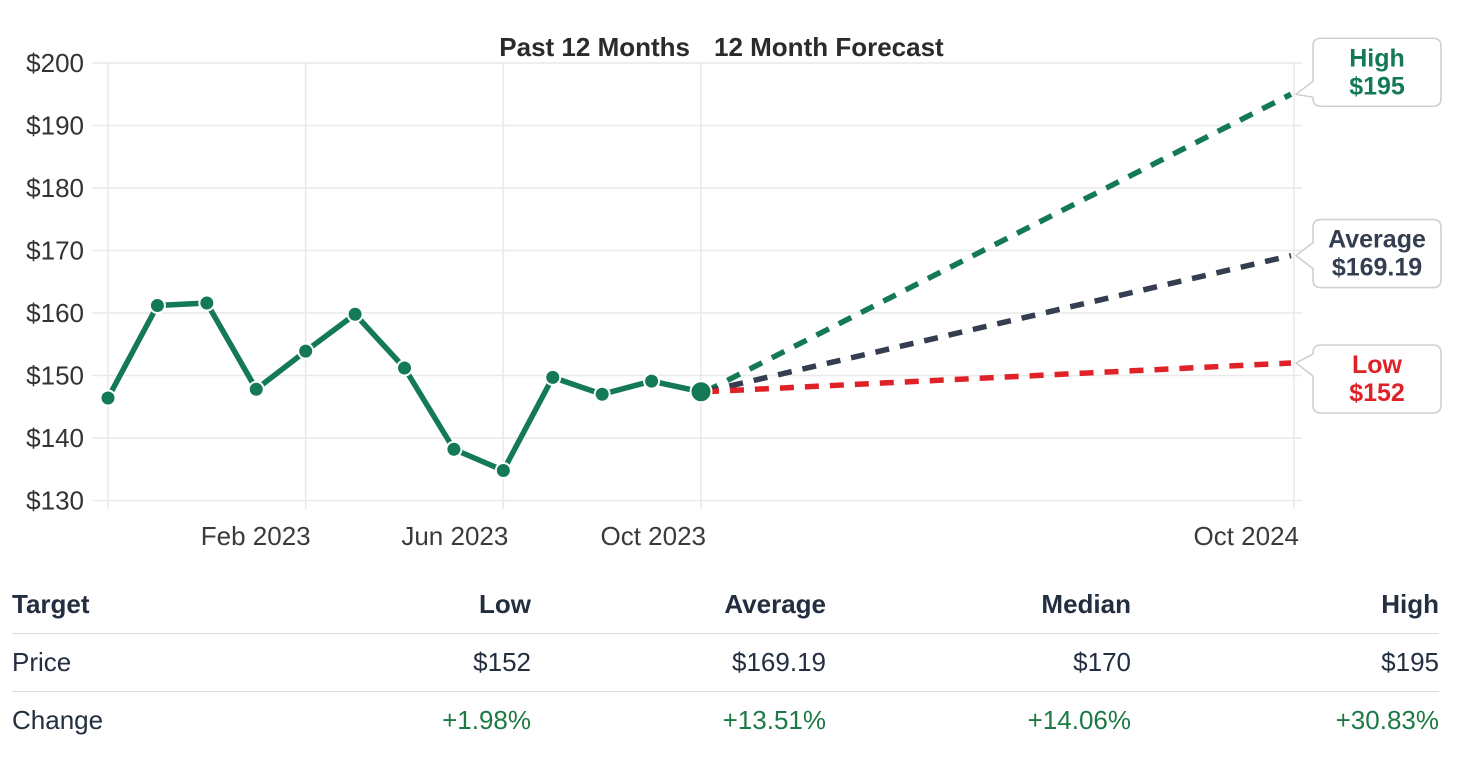 The height and width of the screenshot is (758, 1466). I want to click on forecast-line-average, so click(998, 323).